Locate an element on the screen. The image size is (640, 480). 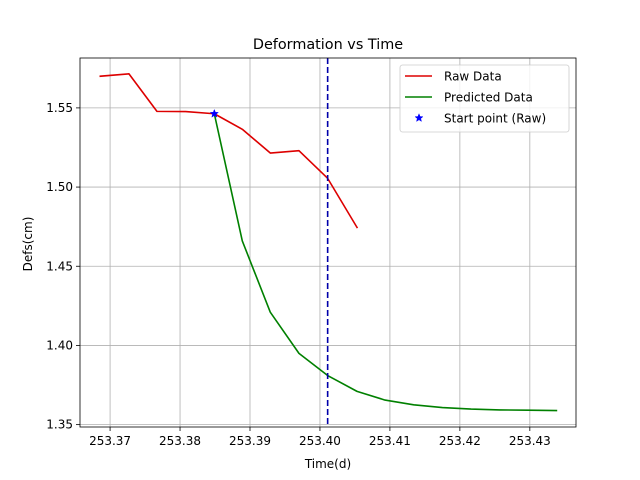
y-tick-label: 1.45 is located at coordinates (59, 266).